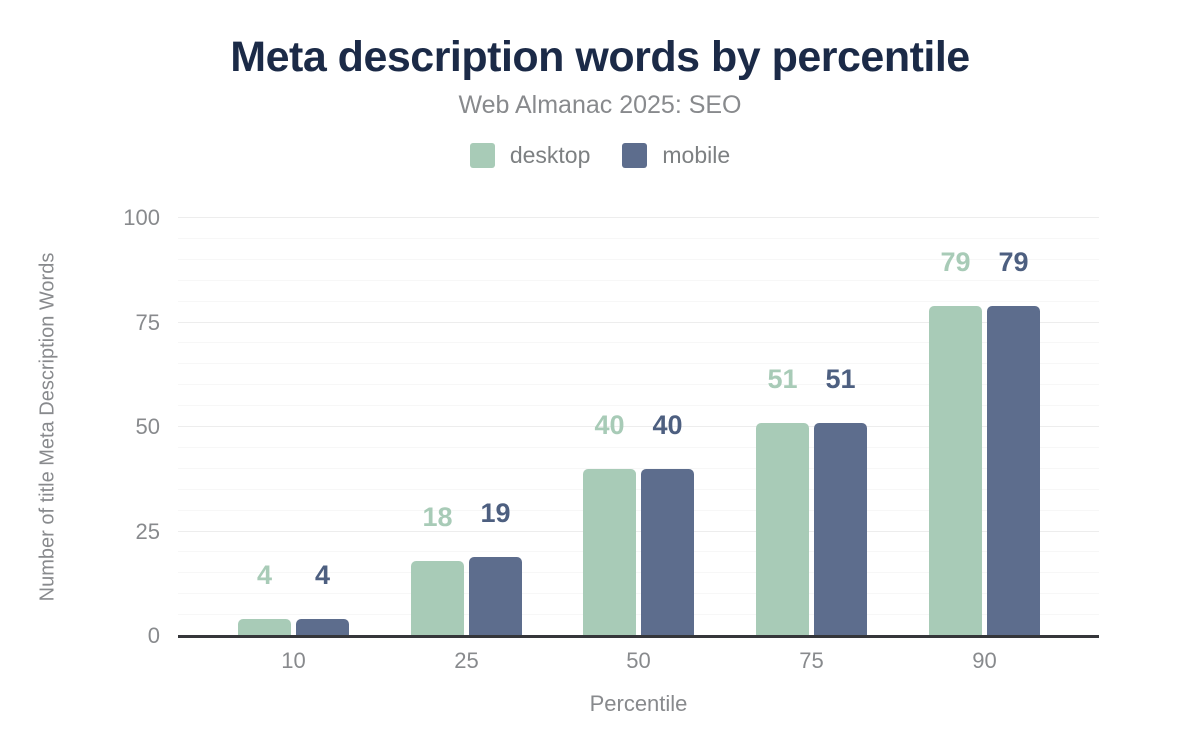  I want to click on y-tick-label: 100, so click(141, 217).